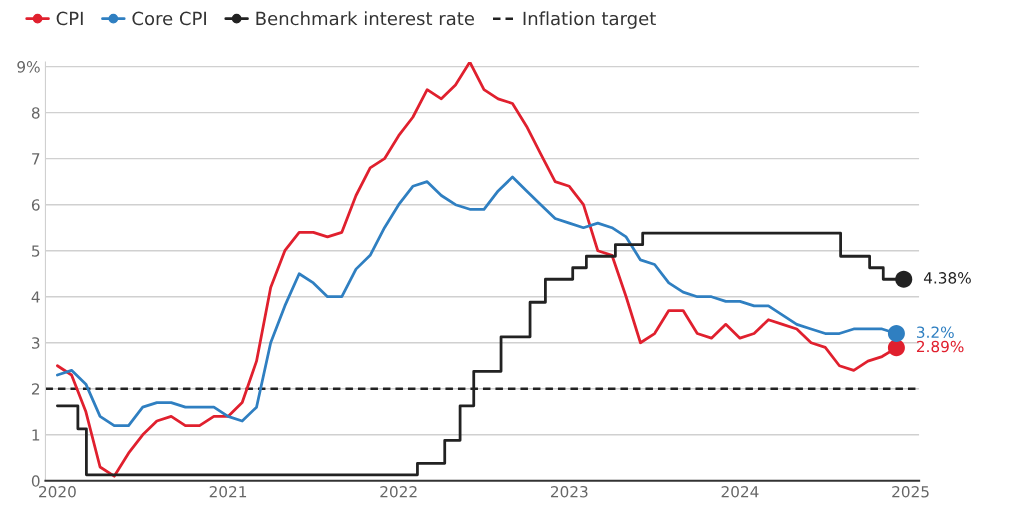 The image size is (1010, 517). Describe the element at coordinates (365, 18) in the screenshot. I see `legend-label: Benchmark interest rate` at that location.